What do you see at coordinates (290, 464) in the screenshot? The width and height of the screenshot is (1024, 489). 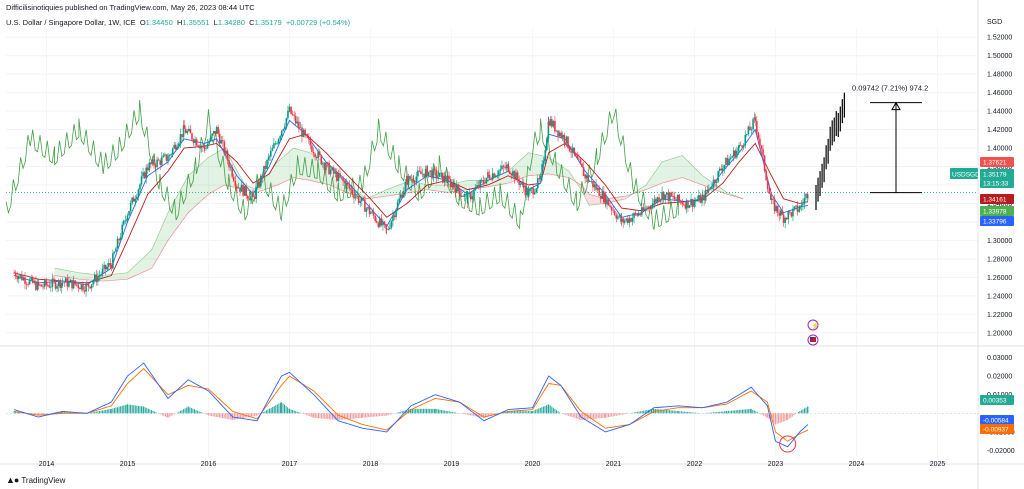 I see `time-tick-label: 2017` at bounding box center [290, 464].